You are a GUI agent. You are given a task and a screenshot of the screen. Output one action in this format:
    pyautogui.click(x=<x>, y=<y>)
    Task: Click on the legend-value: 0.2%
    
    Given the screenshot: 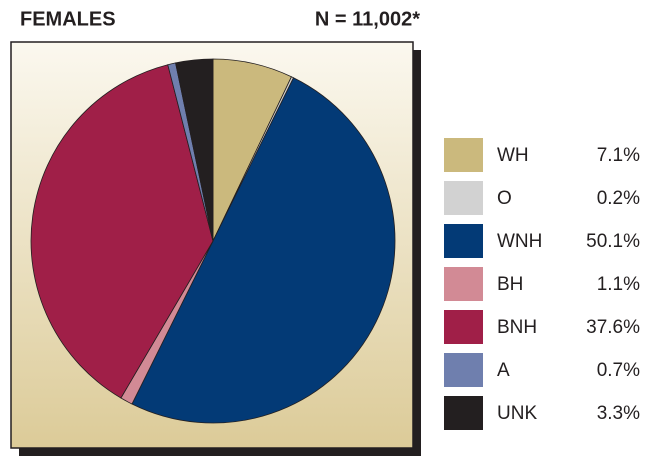 What is the action you would take?
    pyautogui.click(x=618, y=198)
    